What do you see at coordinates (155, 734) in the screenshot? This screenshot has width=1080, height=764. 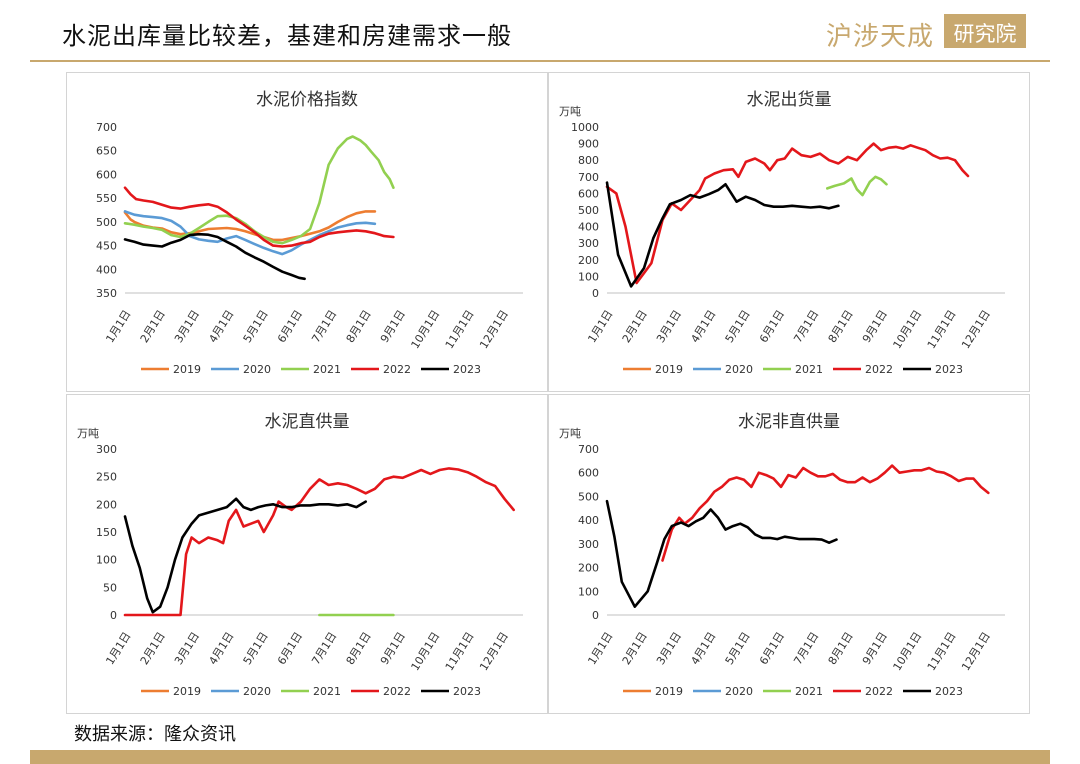 I see `data-source-note: 数据来源：隆众资讯` at bounding box center [155, 734].